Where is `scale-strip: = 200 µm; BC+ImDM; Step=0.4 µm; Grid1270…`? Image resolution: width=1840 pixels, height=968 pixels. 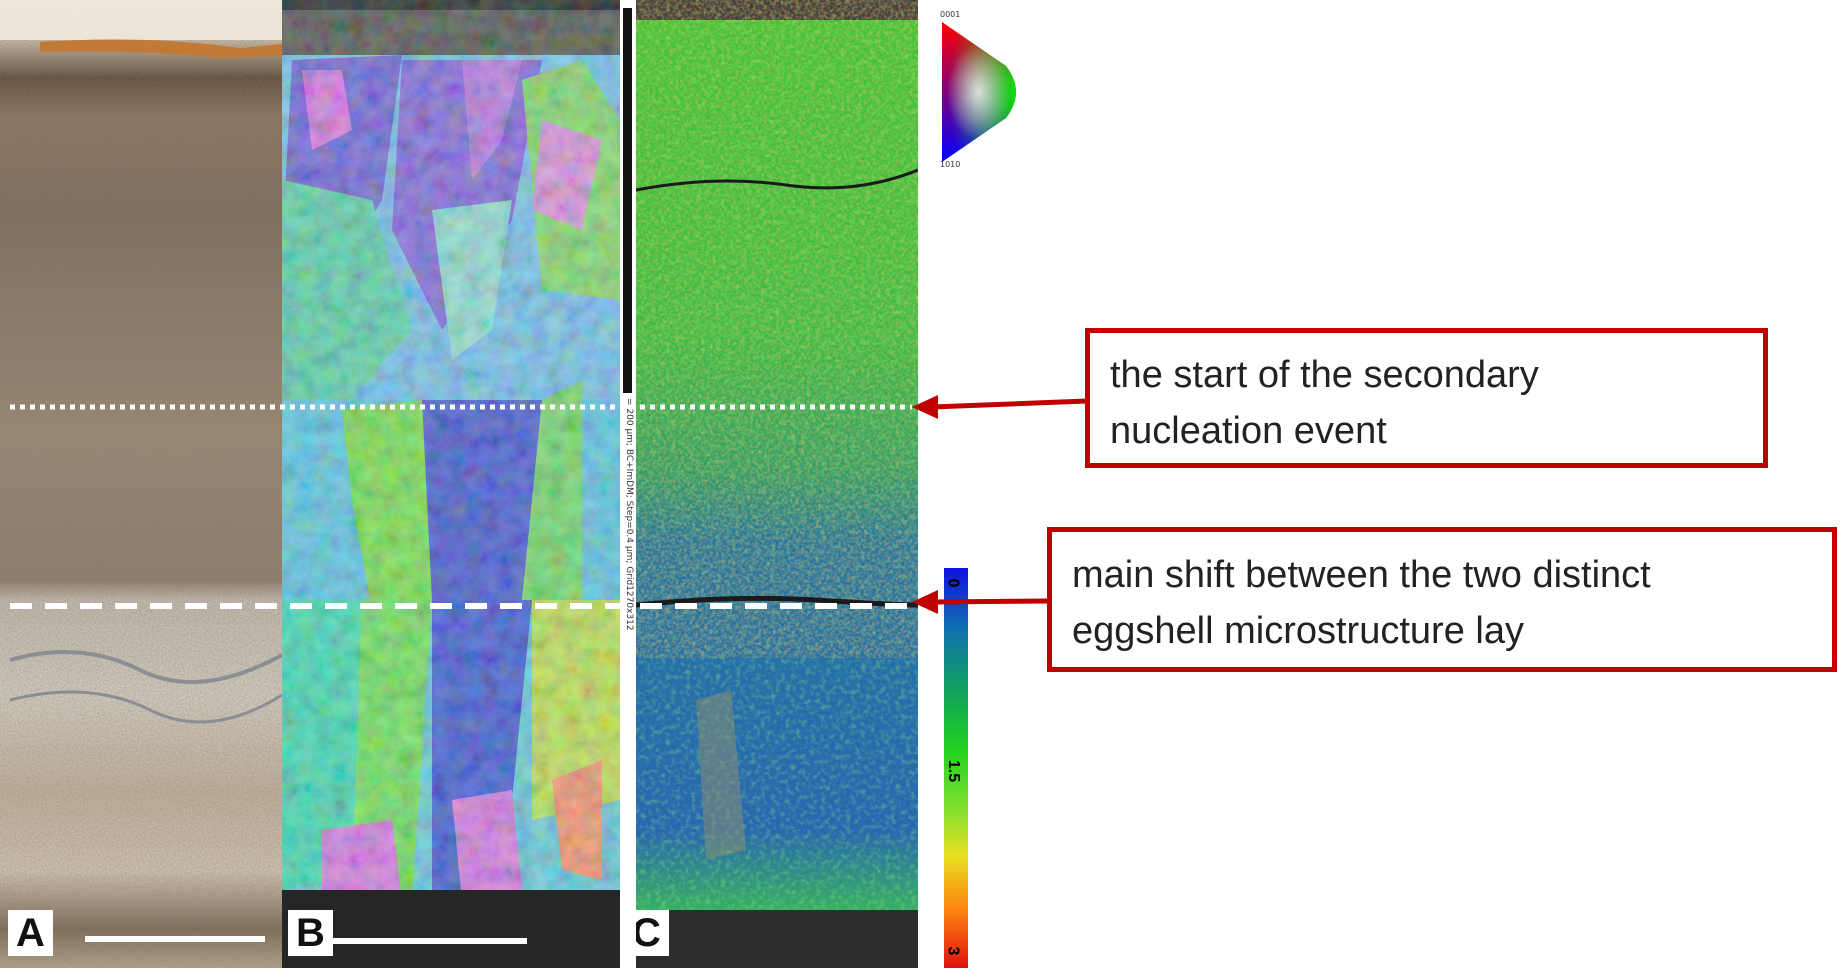
scale-strip: = 200 µm; BC+ImDM; Step=0.4 µm; Grid1270… is located at coordinates (628, 488).